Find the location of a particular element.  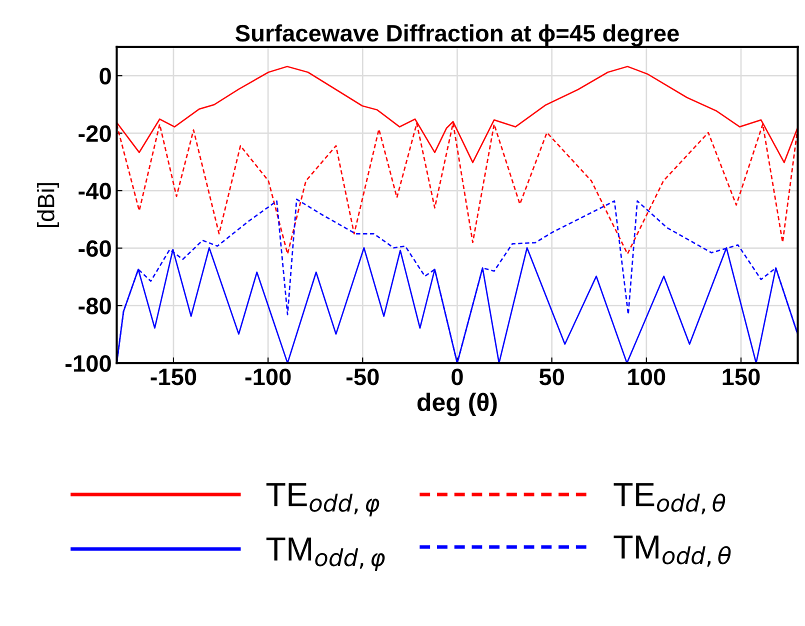

legend-label: TM$_{odd,θ}$ is located at coordinates (672, 551).